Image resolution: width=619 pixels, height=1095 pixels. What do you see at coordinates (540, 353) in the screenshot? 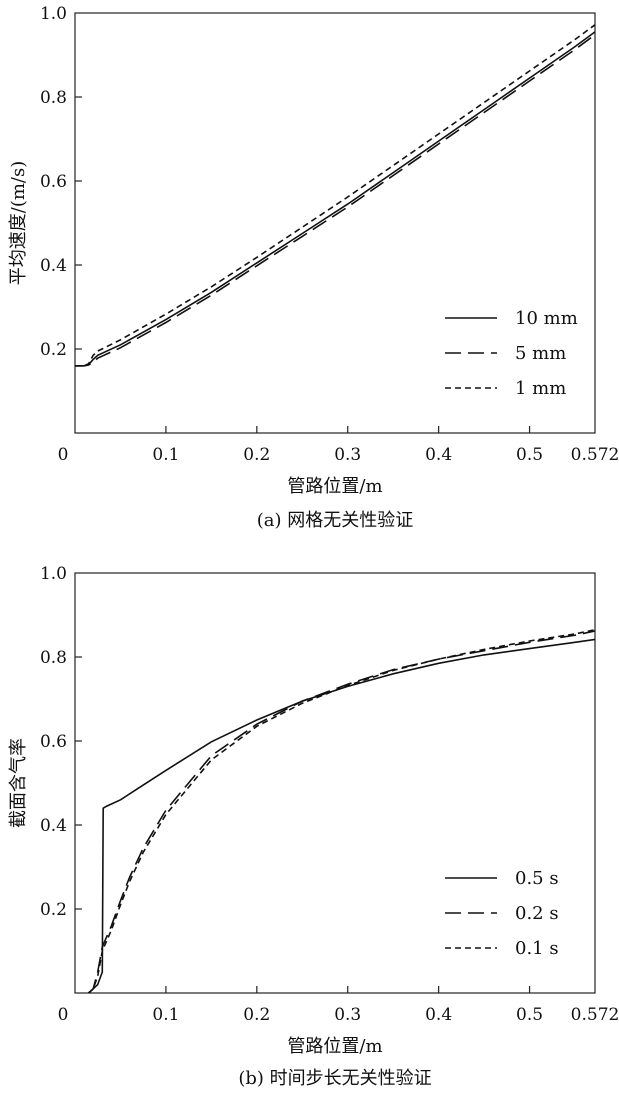
I see `legend-label: 5 mm` at bounding box center [540, 353].